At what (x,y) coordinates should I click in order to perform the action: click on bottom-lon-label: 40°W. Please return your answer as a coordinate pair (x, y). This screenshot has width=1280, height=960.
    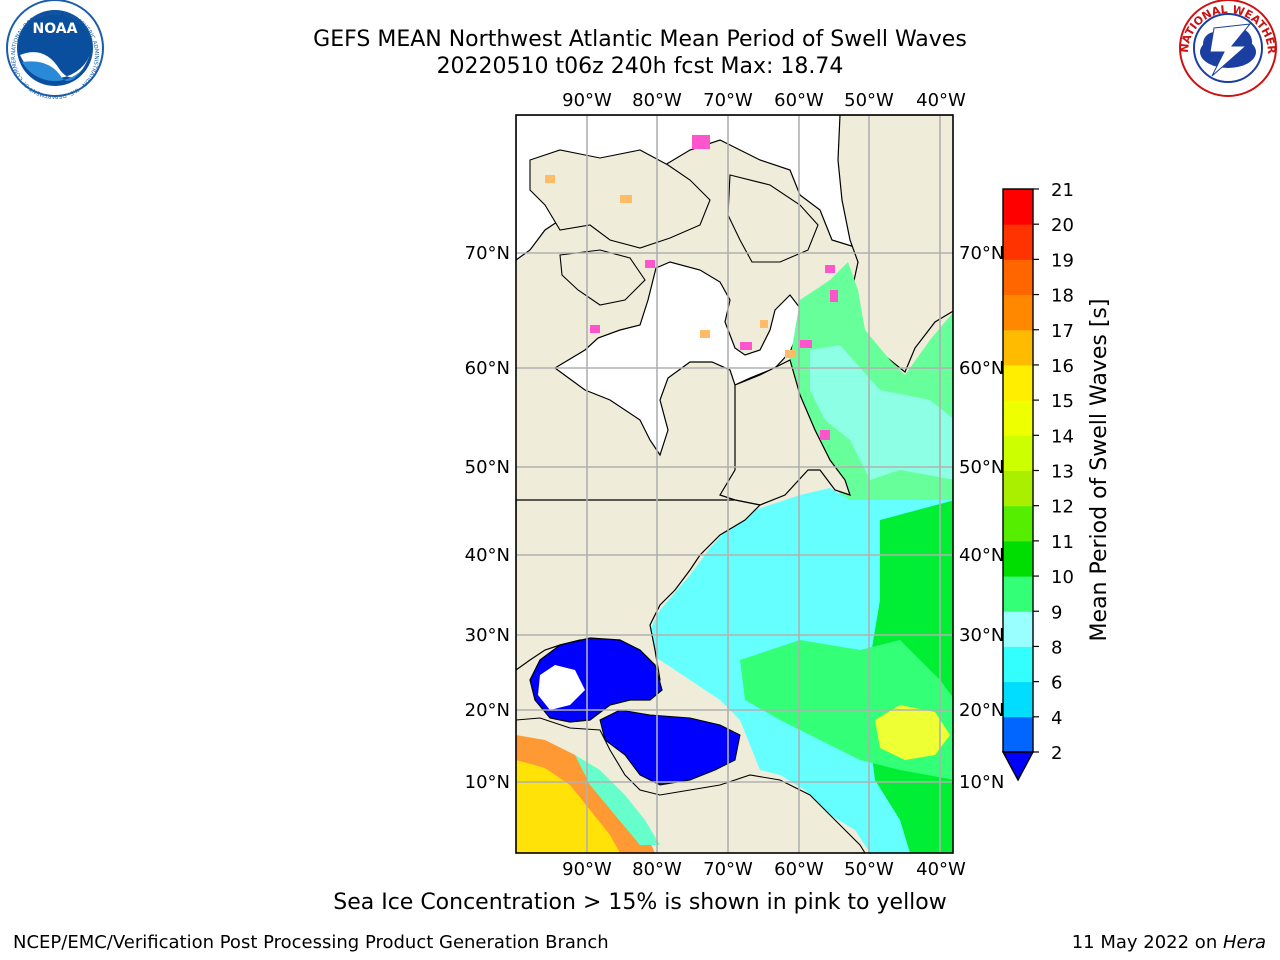
    Looking at the image, I should click on (941, 869).